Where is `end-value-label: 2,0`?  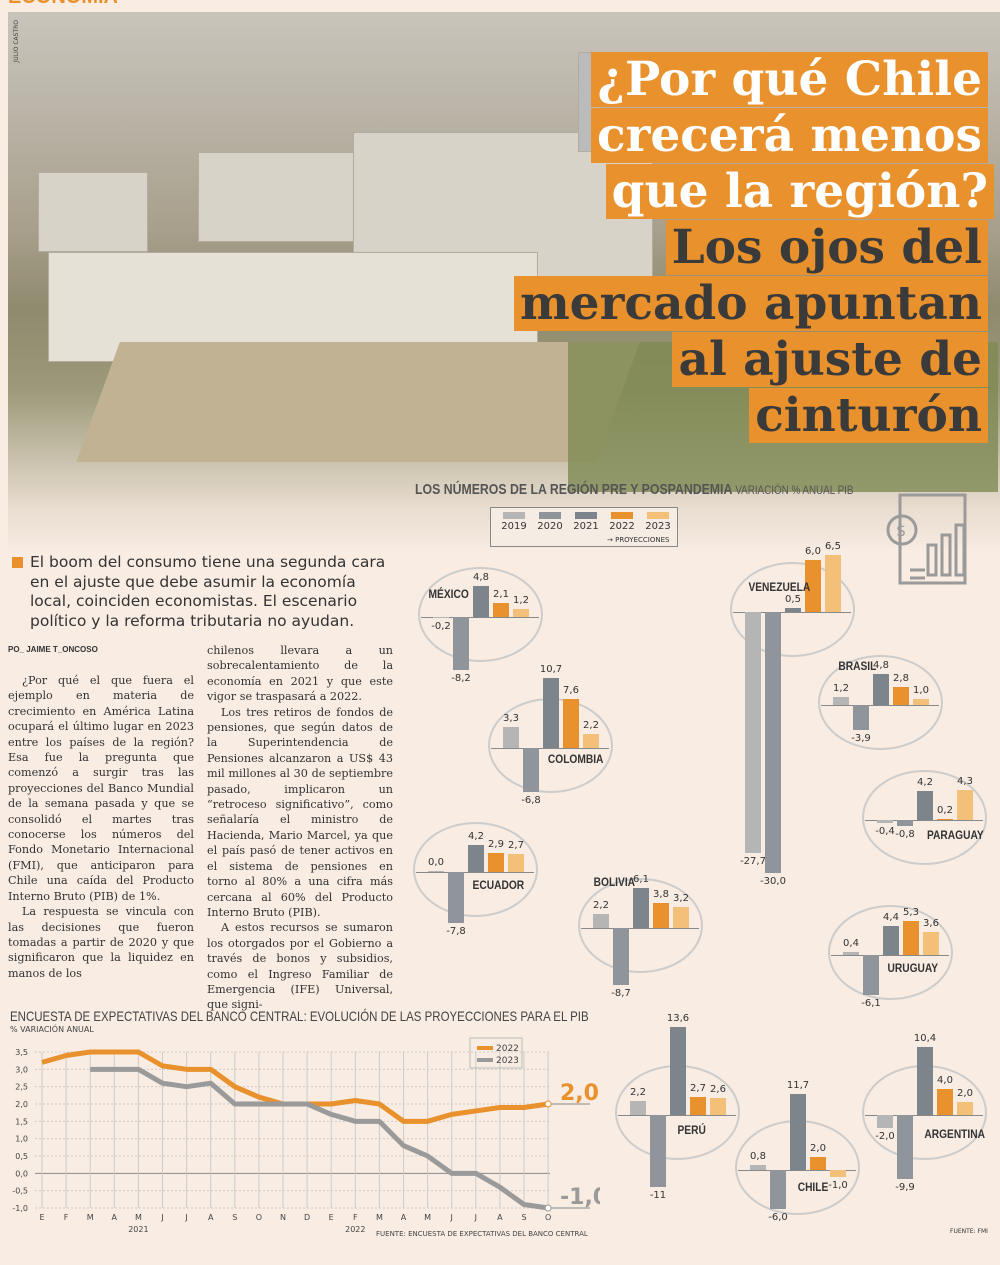 end-value-label: 2,0 is located at coordinates (579, 1093).